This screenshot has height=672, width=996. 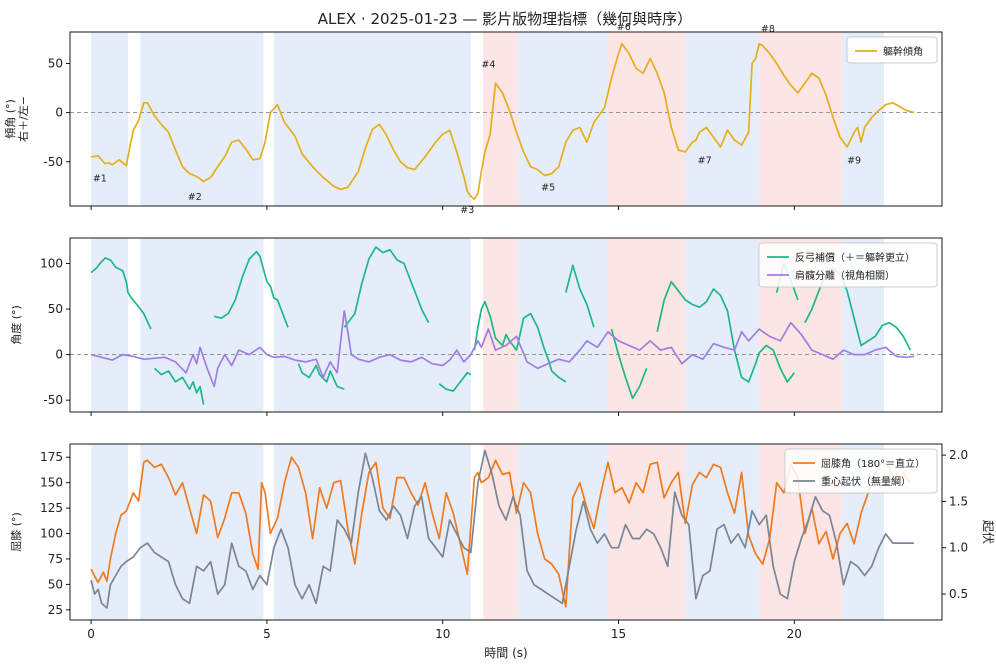 I want to click on y-axis-label: 右＋/左−, so click(x=23, y=119).